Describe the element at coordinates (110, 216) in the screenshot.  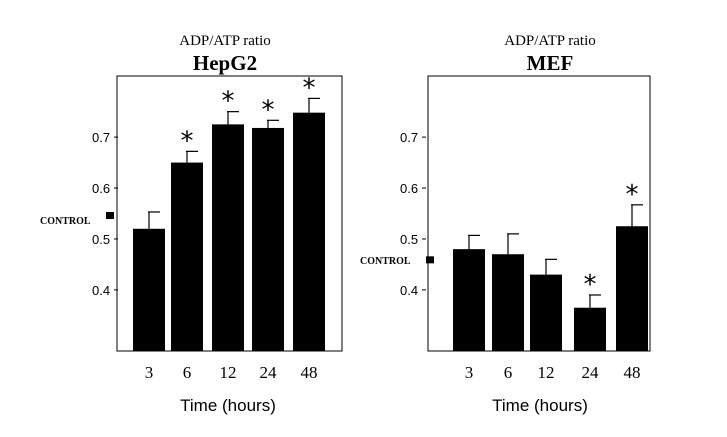
I see `hepg2-control-marker` at that location.